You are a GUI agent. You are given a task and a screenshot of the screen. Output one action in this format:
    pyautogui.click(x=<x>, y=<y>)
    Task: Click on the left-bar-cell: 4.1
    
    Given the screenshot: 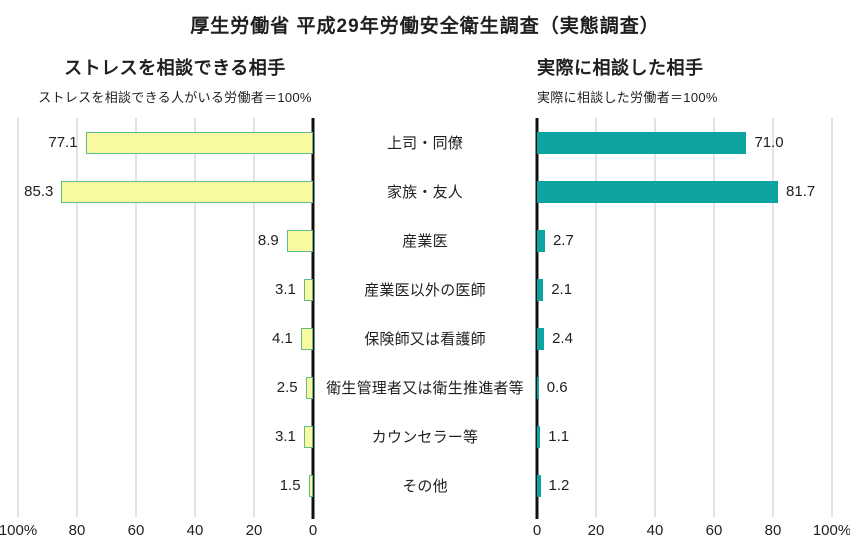 What is the action you would take?
    pyautogui.click(x=165, y=338)
    